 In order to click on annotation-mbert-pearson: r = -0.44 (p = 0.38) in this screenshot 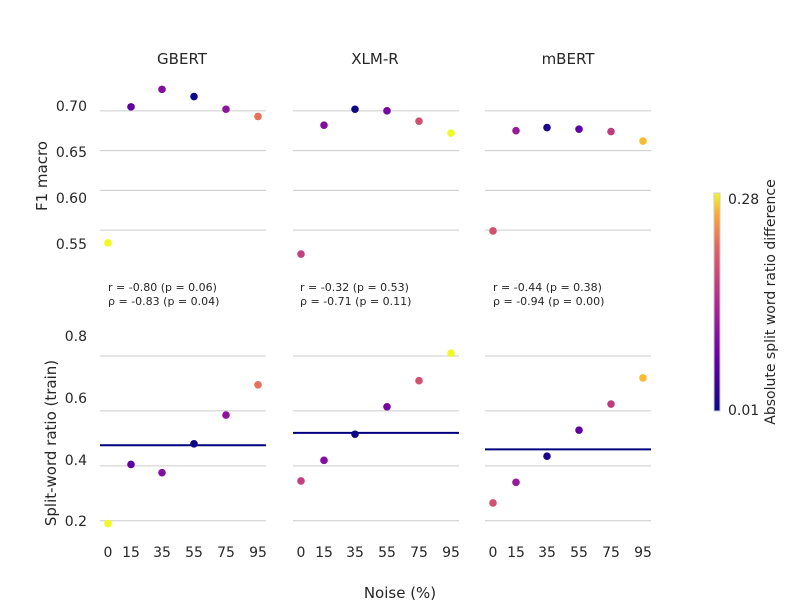, I will do `click(547, 287)`.